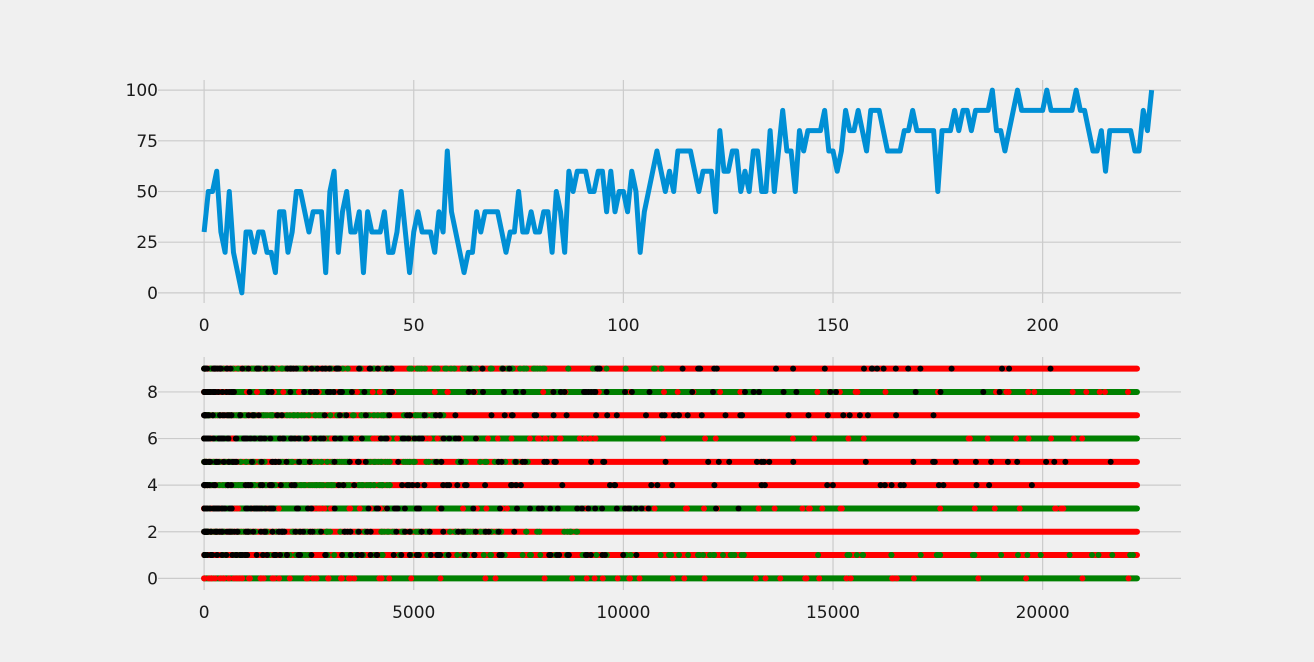 The height and width of the screenshot is (662, 1314). Describe the element at coordinates (414, 326) in the screenshot. I see `x-tick-label: 50` at that location.